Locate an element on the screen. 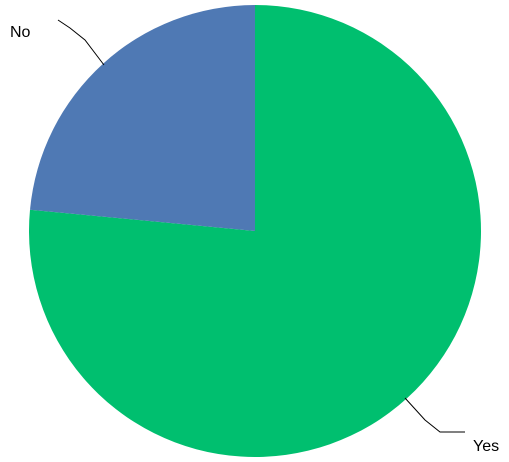 This screenshot has width=509, height=462. slice-label-yes: Yes is located at coordinates (486, 446).